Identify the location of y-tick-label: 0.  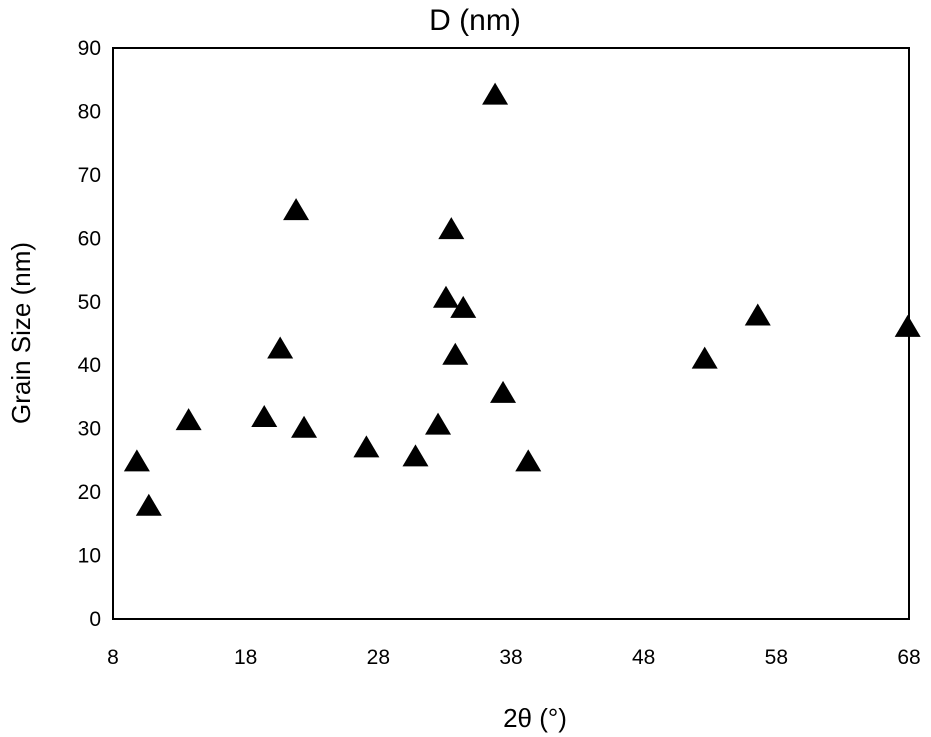
(95, 619).